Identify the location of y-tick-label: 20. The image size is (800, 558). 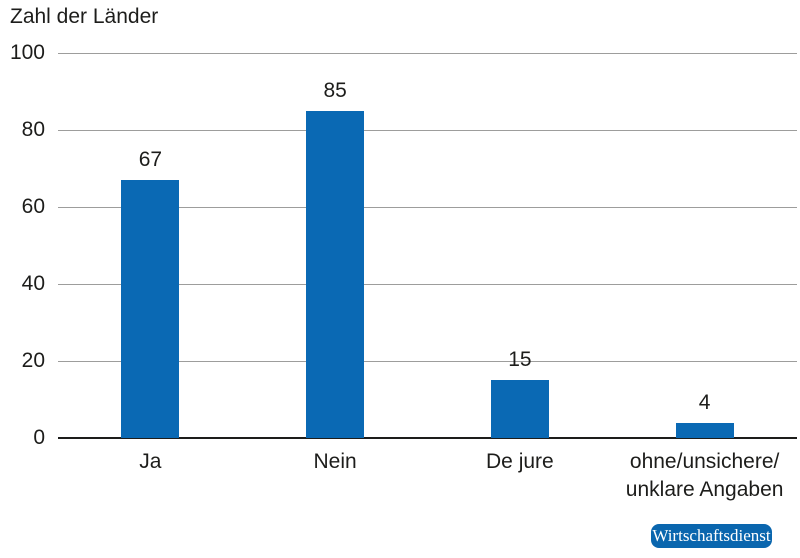
(33, 360).